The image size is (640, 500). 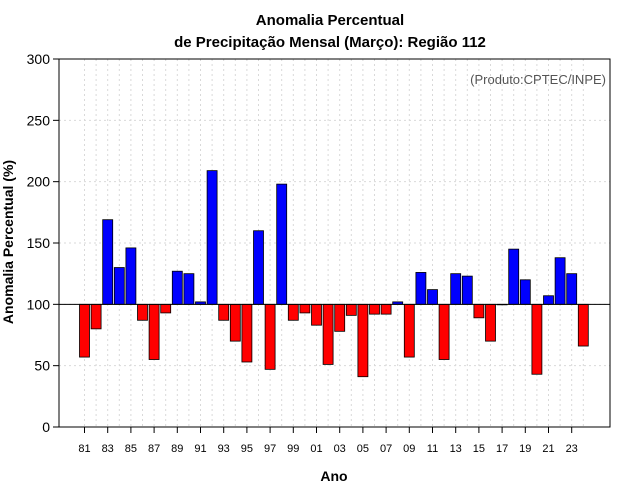 What do you see at coordinates (409, 449) in the screenshot?
I see `x-tick-label: 09` at bounding box center [409, 449].